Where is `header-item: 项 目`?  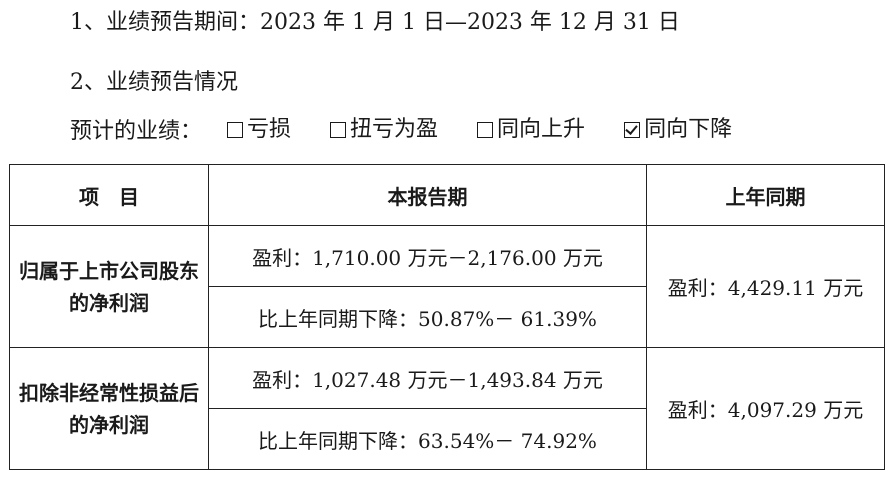 header-item: 项 目 is located at coordinates (109, 195).